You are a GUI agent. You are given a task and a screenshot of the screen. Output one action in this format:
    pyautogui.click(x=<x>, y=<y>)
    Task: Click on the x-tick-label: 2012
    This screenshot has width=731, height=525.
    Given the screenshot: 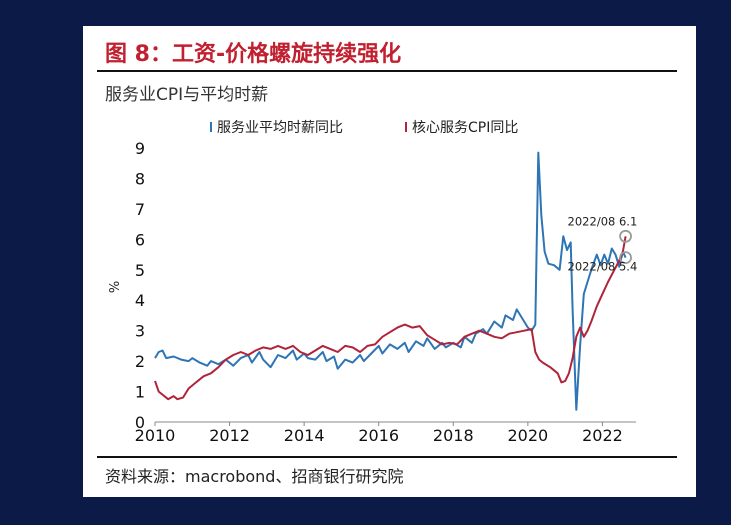 What is the action you would take?
    pyautogui.click(x=229, y=435)
    